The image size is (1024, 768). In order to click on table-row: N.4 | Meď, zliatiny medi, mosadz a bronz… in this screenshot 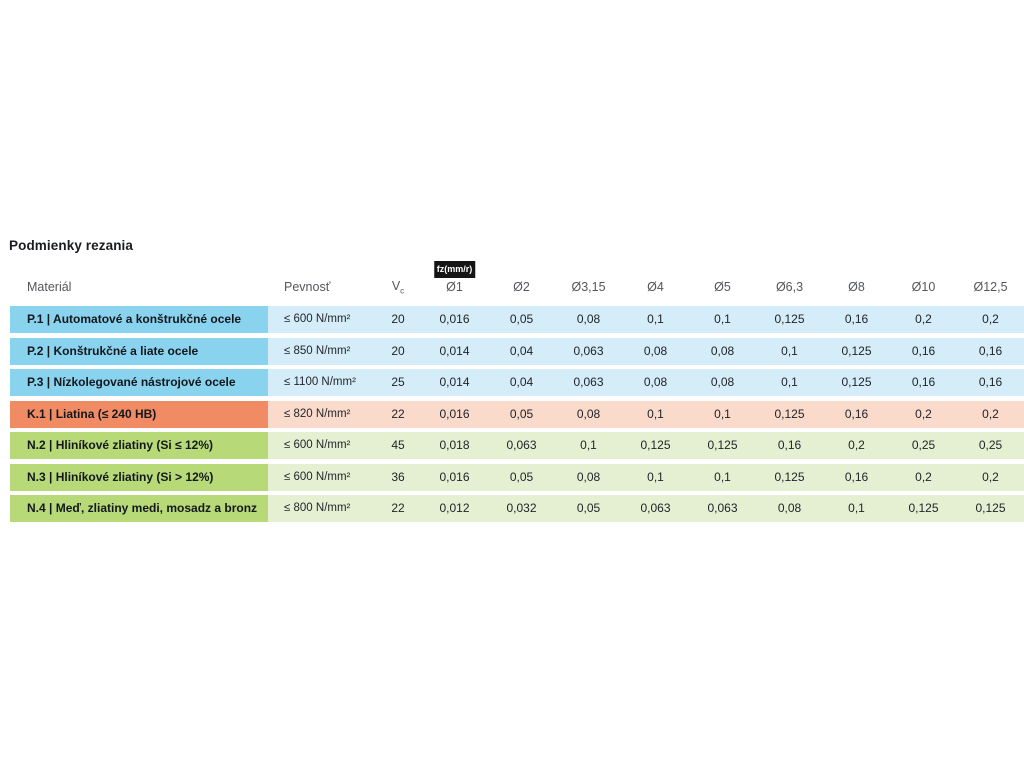, I will do `click(517, 508)`.